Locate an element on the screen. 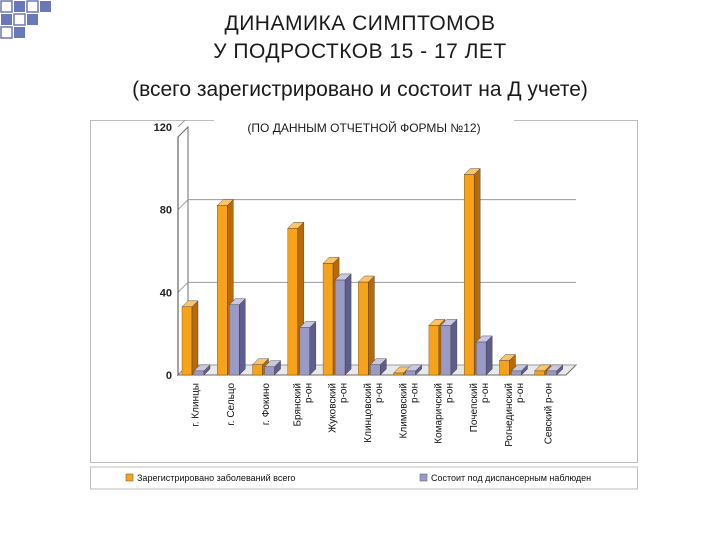 This screenshot has height=540, width=720. y-tick-label: 80 is located at coordinates (166, 211).